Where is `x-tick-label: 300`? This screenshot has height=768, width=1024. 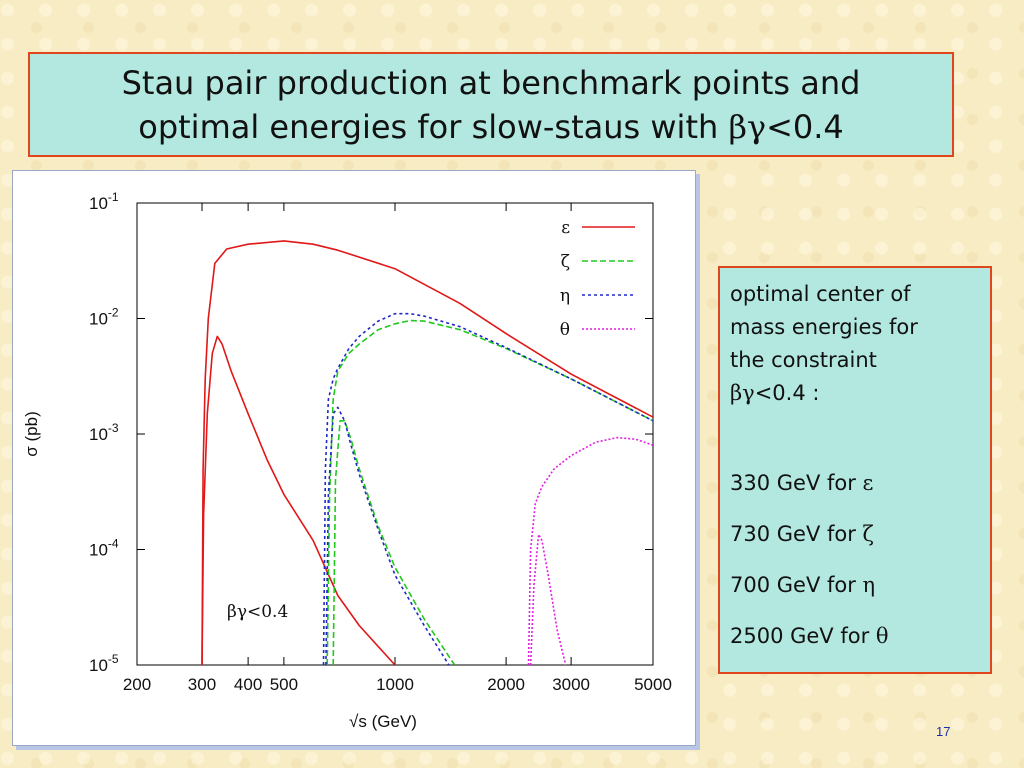 x-tick-label: 300 is located at coordinates (202, 684).